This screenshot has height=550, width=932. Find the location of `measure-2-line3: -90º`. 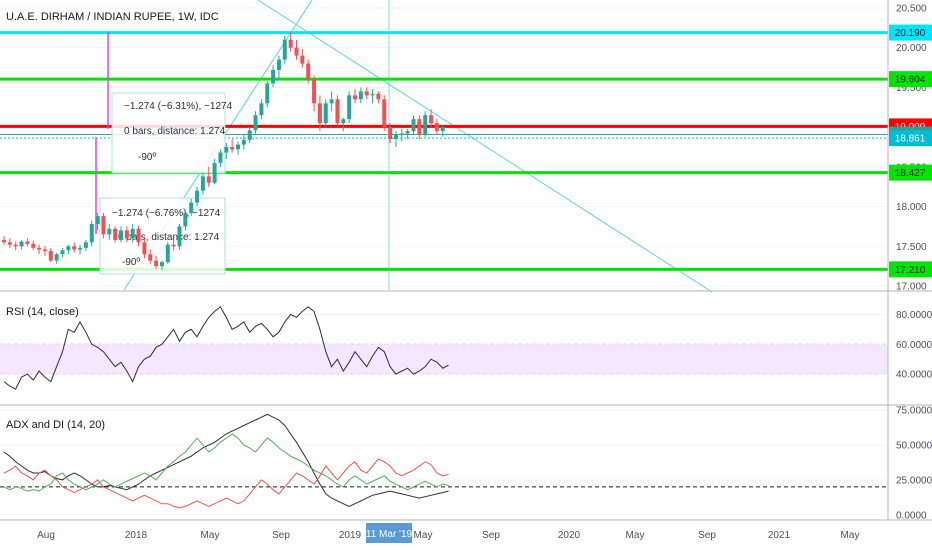

measure-2-line3: -90º is located at coordinates (131, 262).